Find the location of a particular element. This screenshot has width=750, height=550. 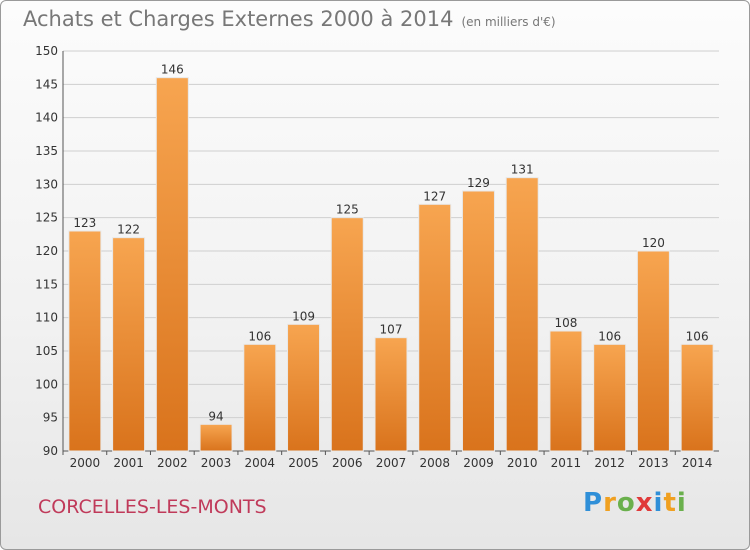

y-tick-label: 100 is located at coordinates (46, 384).